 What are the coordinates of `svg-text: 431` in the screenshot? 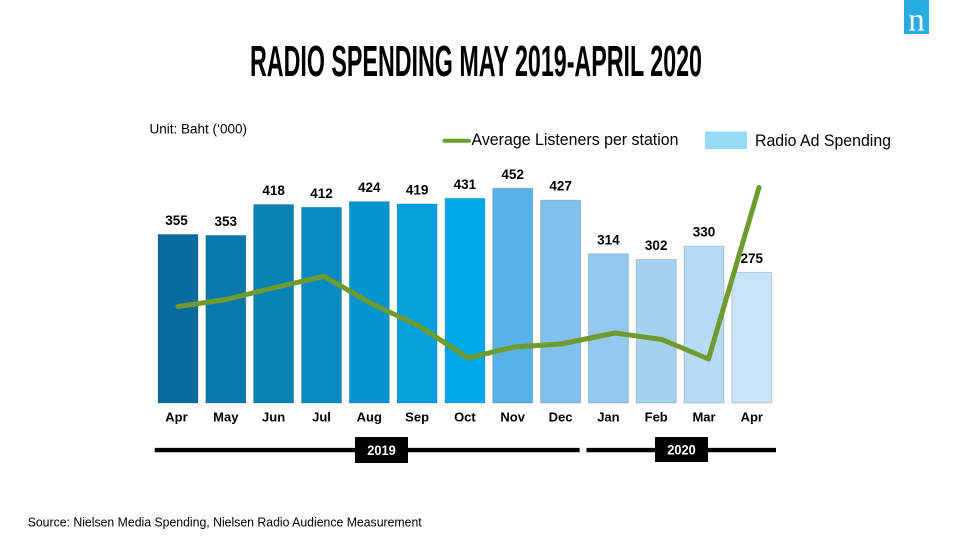 It's located at (465, 184).